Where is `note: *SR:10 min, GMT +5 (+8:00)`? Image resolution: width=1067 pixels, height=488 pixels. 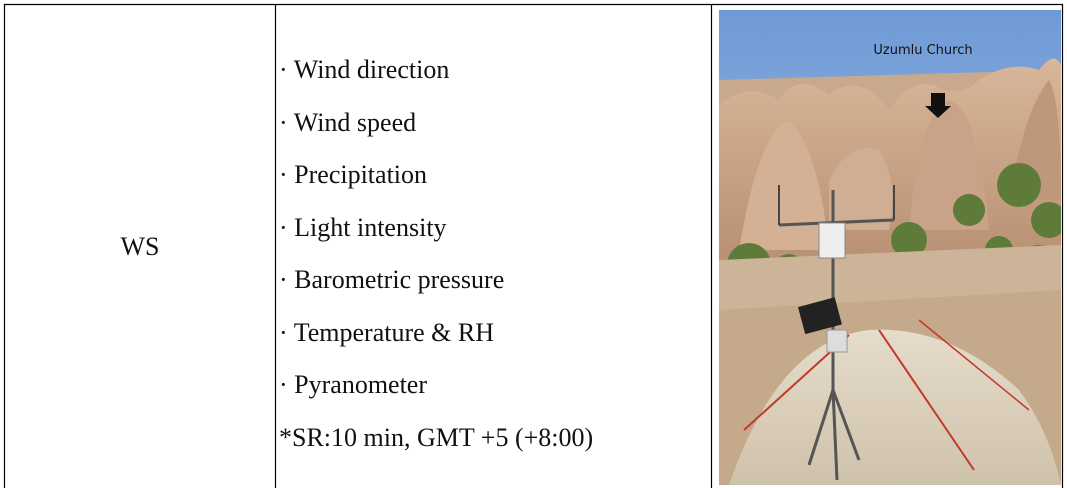
note: *SR:10 min, GMT +5 (+8:00) is located at coordinates (436, 437).